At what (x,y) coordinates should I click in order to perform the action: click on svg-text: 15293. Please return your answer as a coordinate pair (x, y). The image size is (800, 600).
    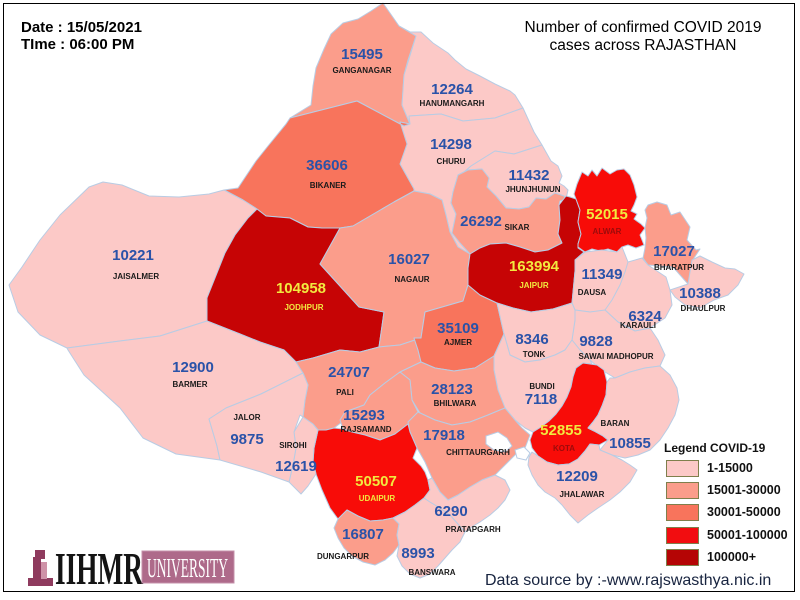
    Looking at the image, I should click on (364, 415).